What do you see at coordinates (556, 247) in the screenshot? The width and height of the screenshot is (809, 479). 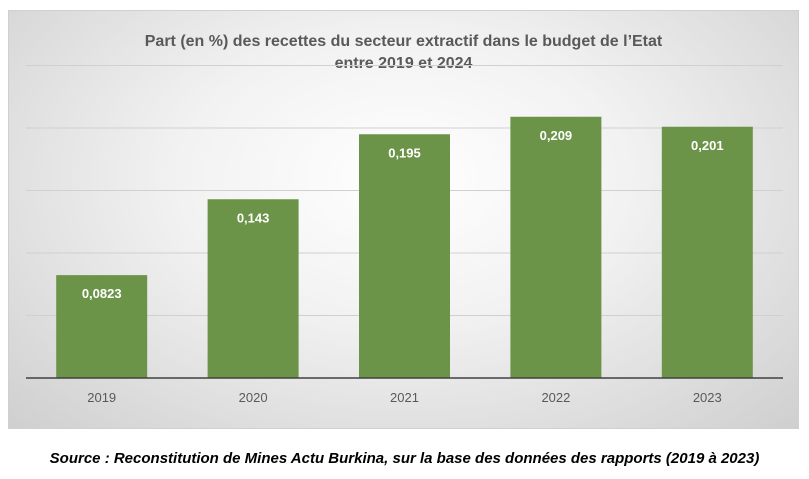 I see `bar-2022` at bounding box center [556, 247].